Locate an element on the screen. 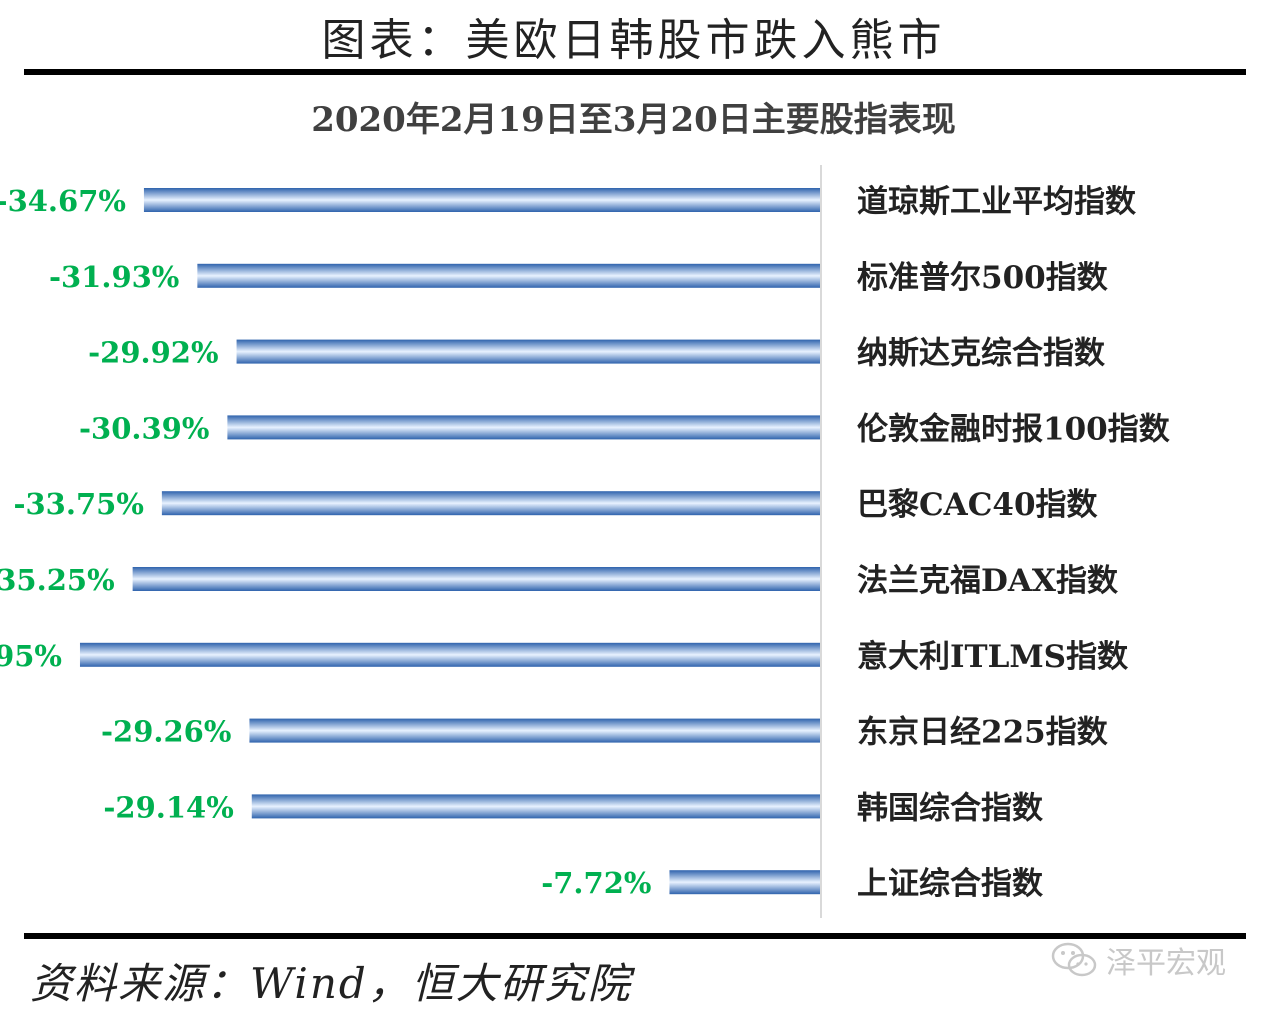 Image resolution: width=1267 pixels, height=1015 pixels. category-label: 纳斯达克综合指数 is located at coordinates (981, 354).